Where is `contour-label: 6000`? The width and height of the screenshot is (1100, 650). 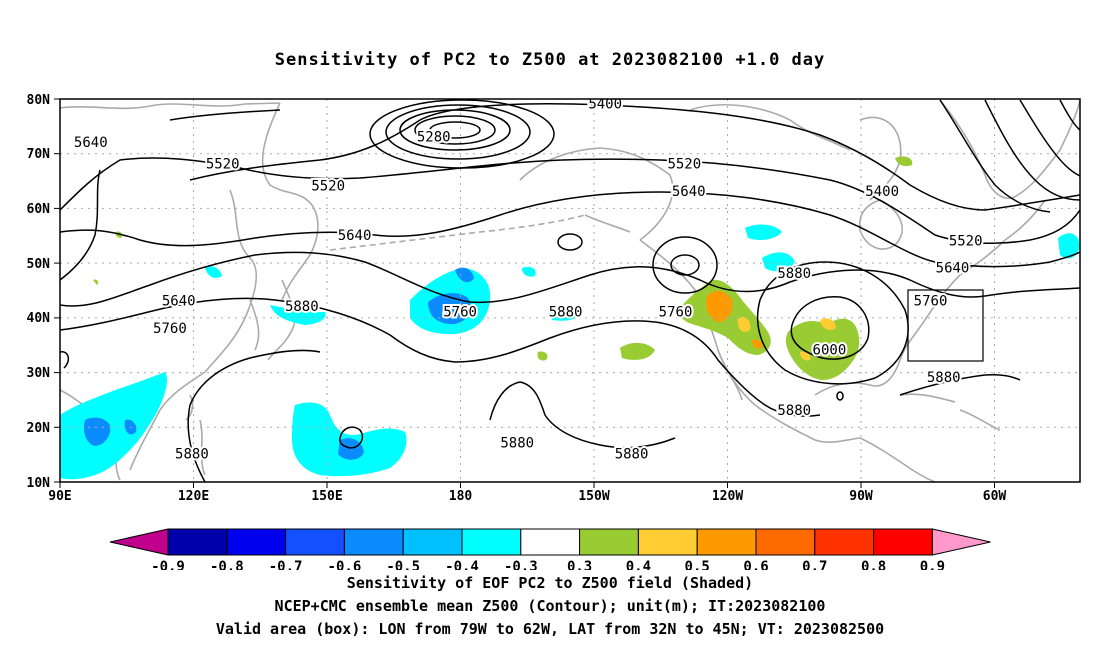 contour-label: 6000 is located at coordinates (830, 351).